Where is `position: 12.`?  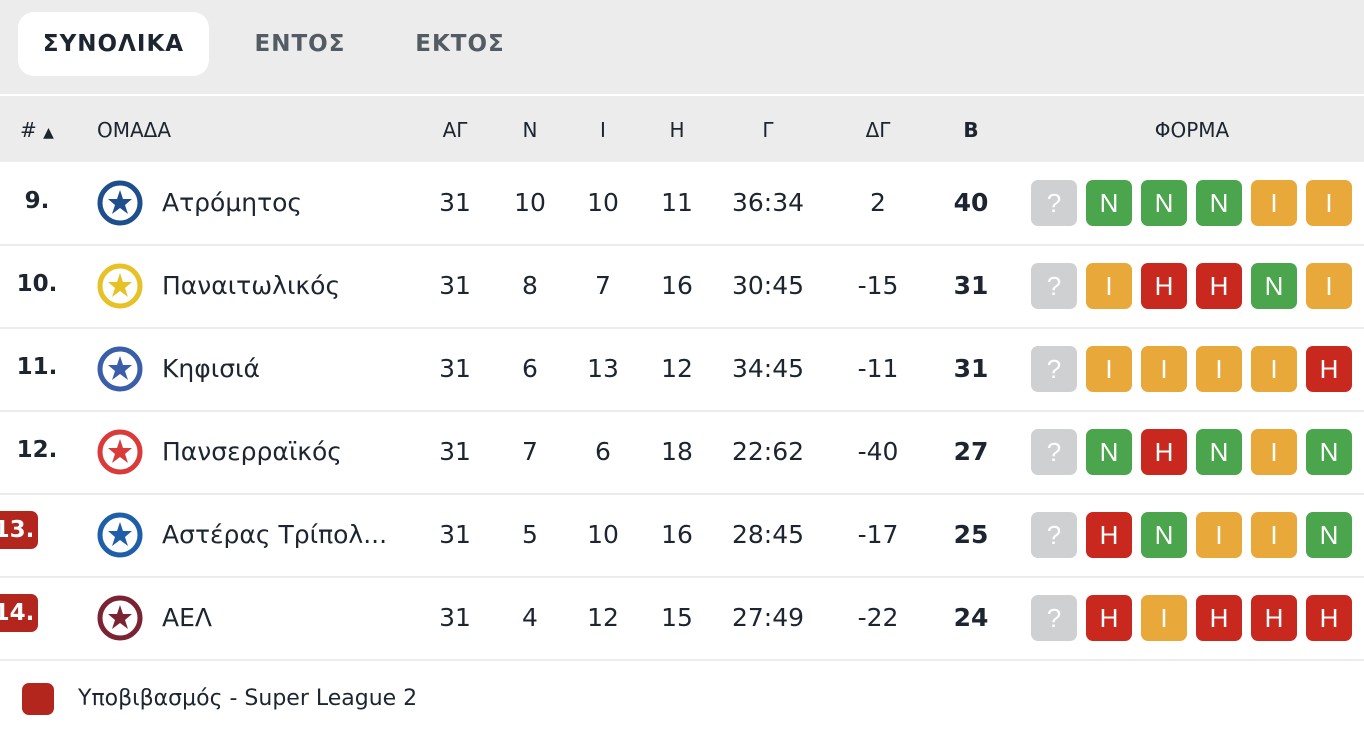 position: 12. is located at coordinates (37, 450).